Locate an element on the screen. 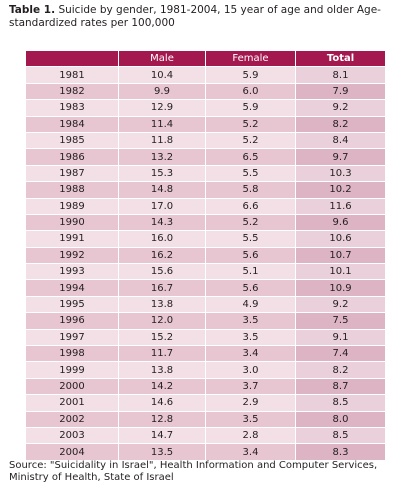  table-row: 1996 12.0 3.5 7.5 is located at coordinates (205, 321).